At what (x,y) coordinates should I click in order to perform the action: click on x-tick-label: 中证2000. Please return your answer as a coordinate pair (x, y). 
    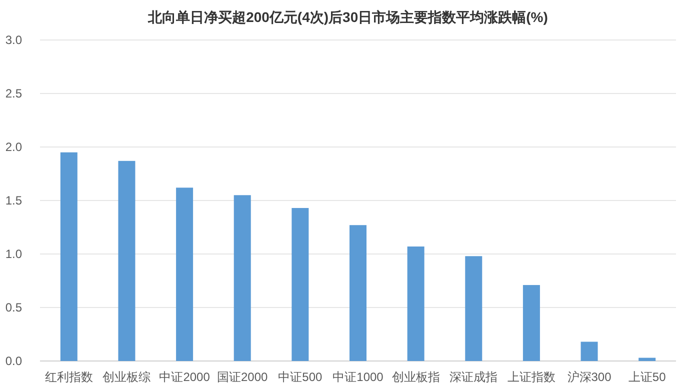
    Looking at the image, I should click on (184, 377).